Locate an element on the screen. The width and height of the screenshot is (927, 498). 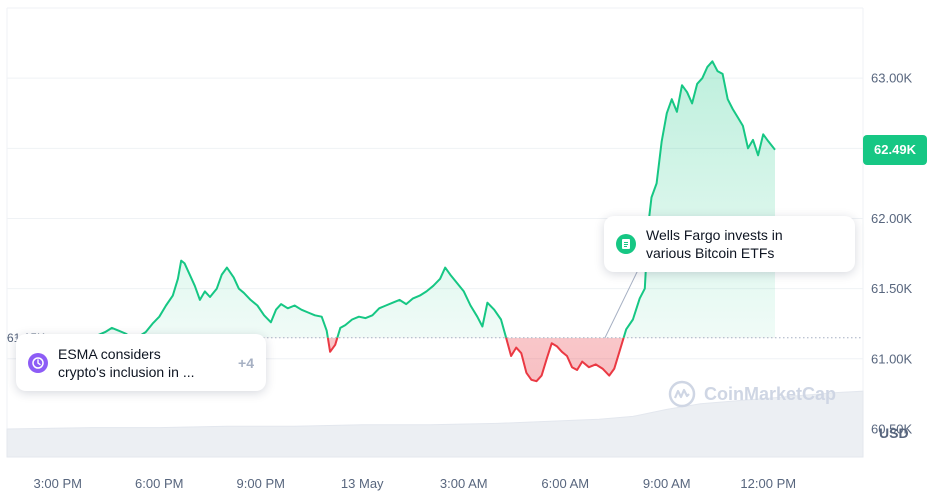
current-price-badge: 62.49K is located at coordinates (895, 149).